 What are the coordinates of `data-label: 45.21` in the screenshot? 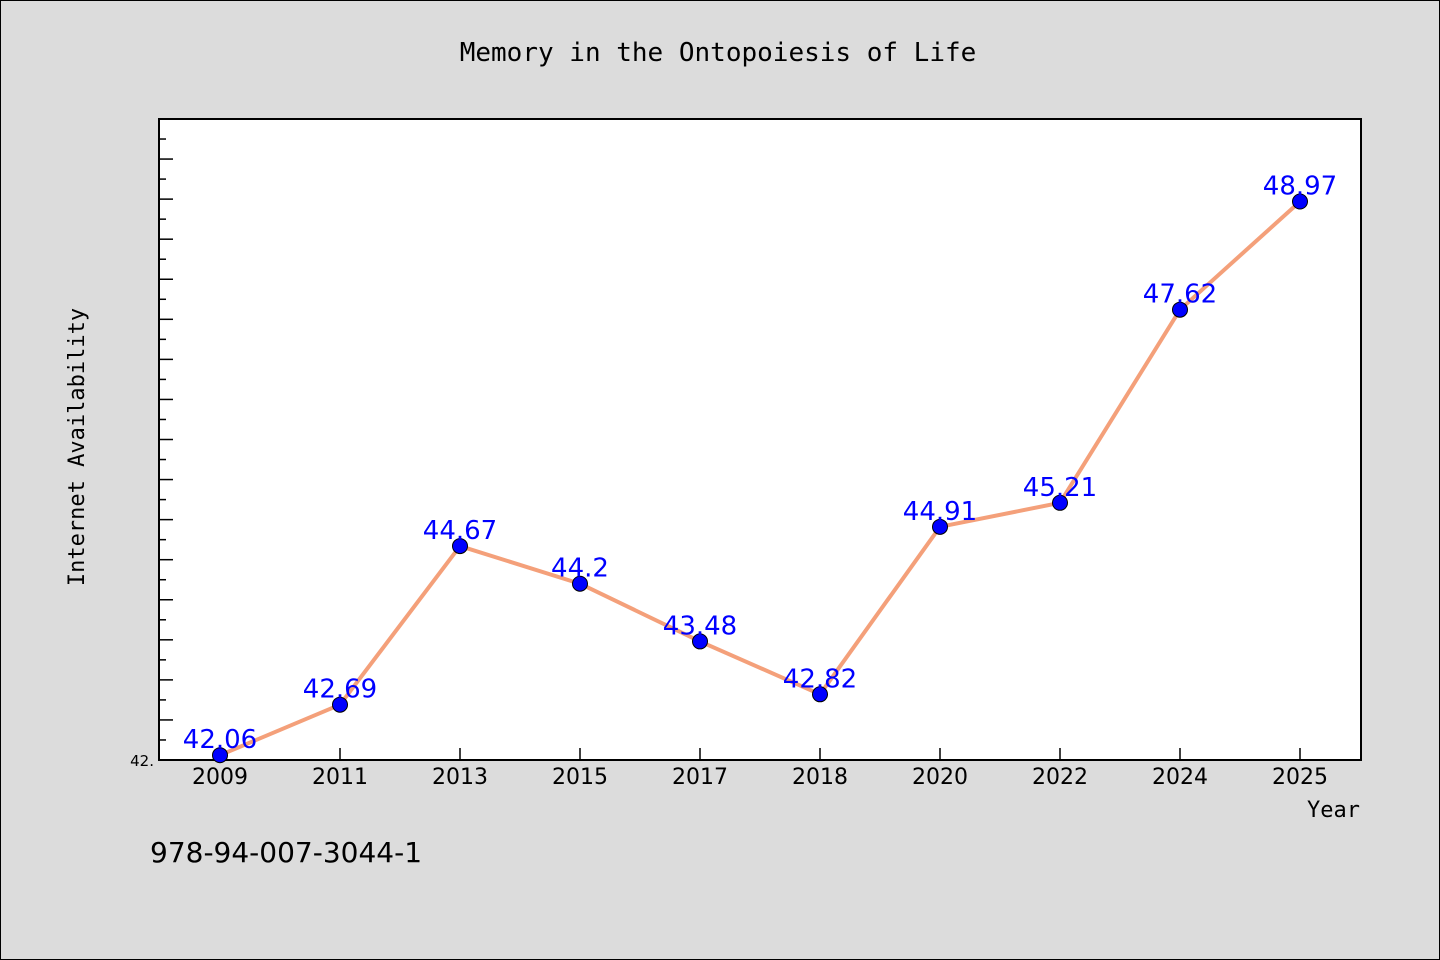 It's located at (1060, 488).